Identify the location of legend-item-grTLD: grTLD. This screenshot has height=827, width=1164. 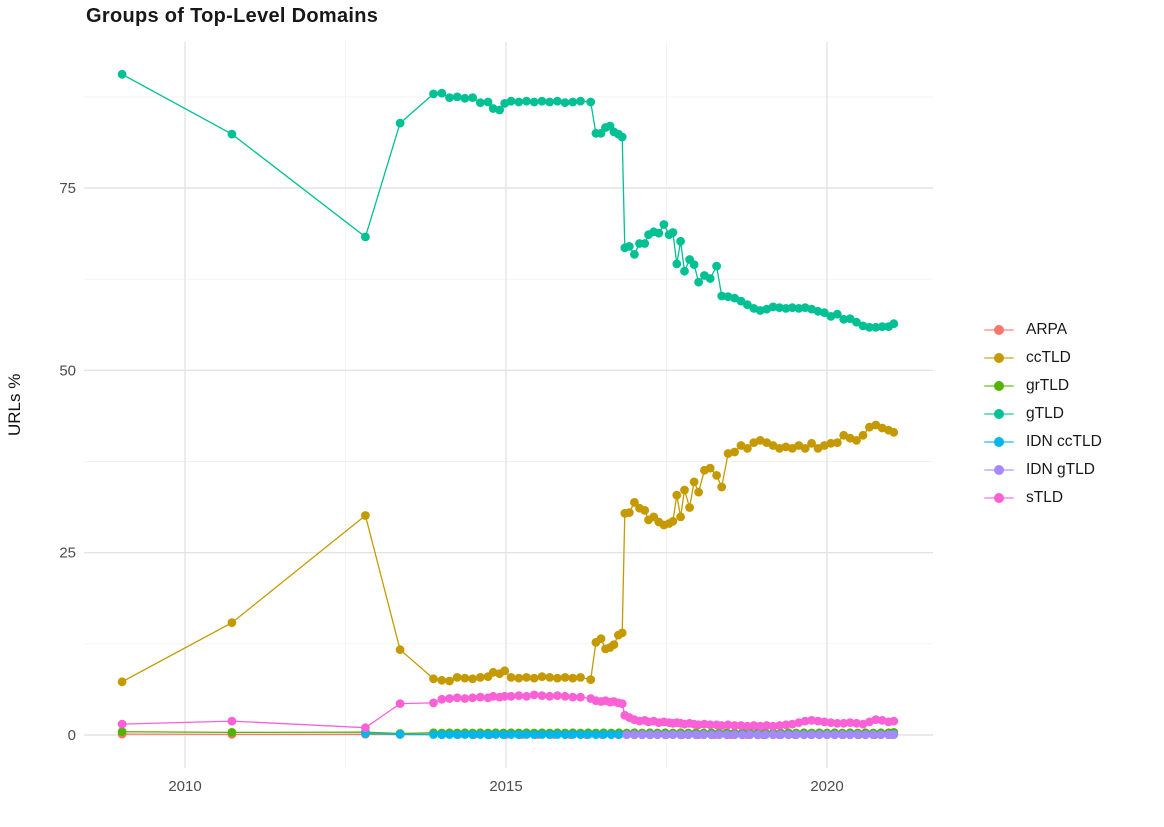
(1043, 385).